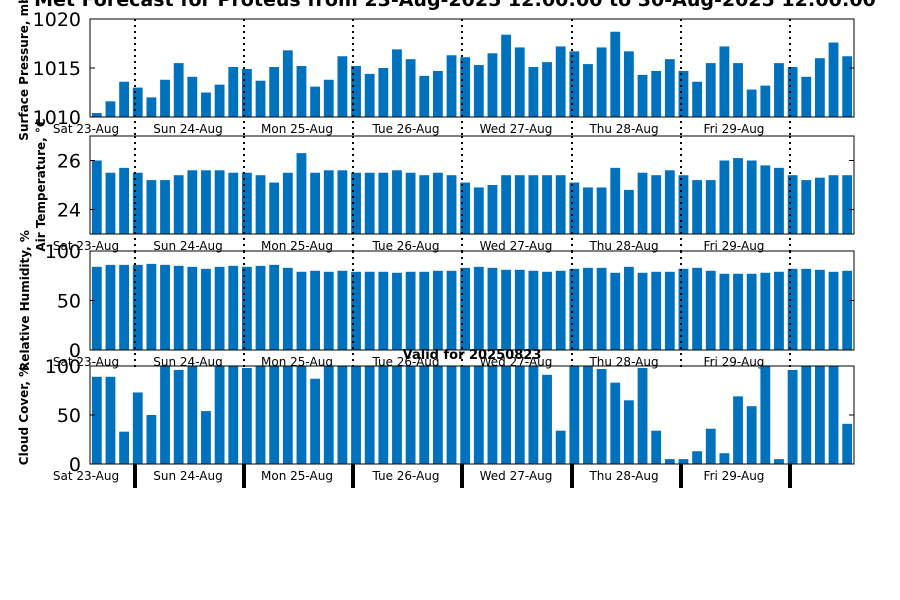  I want to click on y-tick-label: 1020, so click(57, 20).